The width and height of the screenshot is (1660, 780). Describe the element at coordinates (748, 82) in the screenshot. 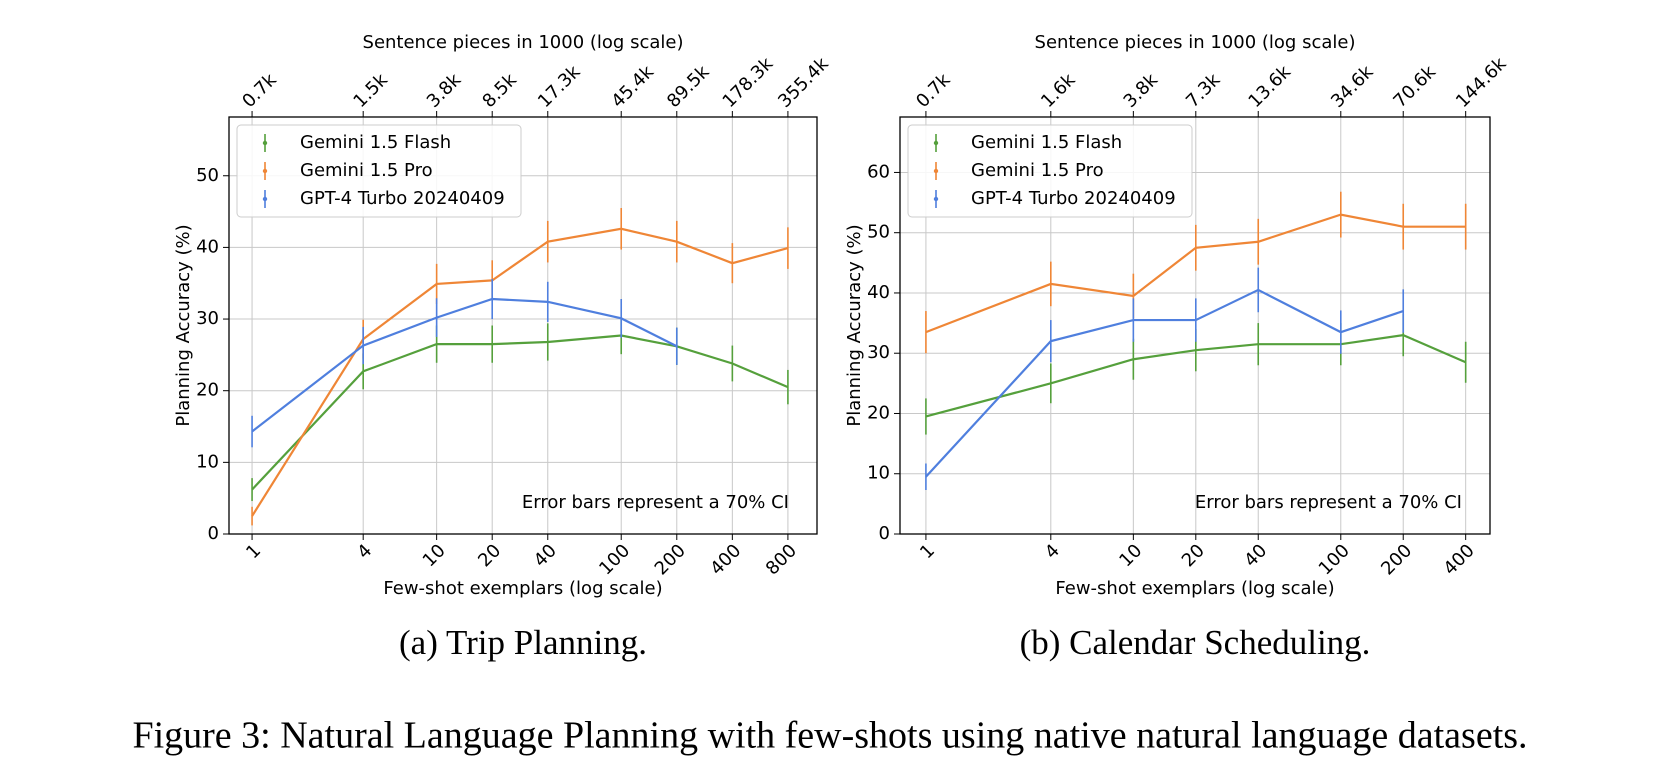

I see `x2-tick-label: 178.3k` at that location.